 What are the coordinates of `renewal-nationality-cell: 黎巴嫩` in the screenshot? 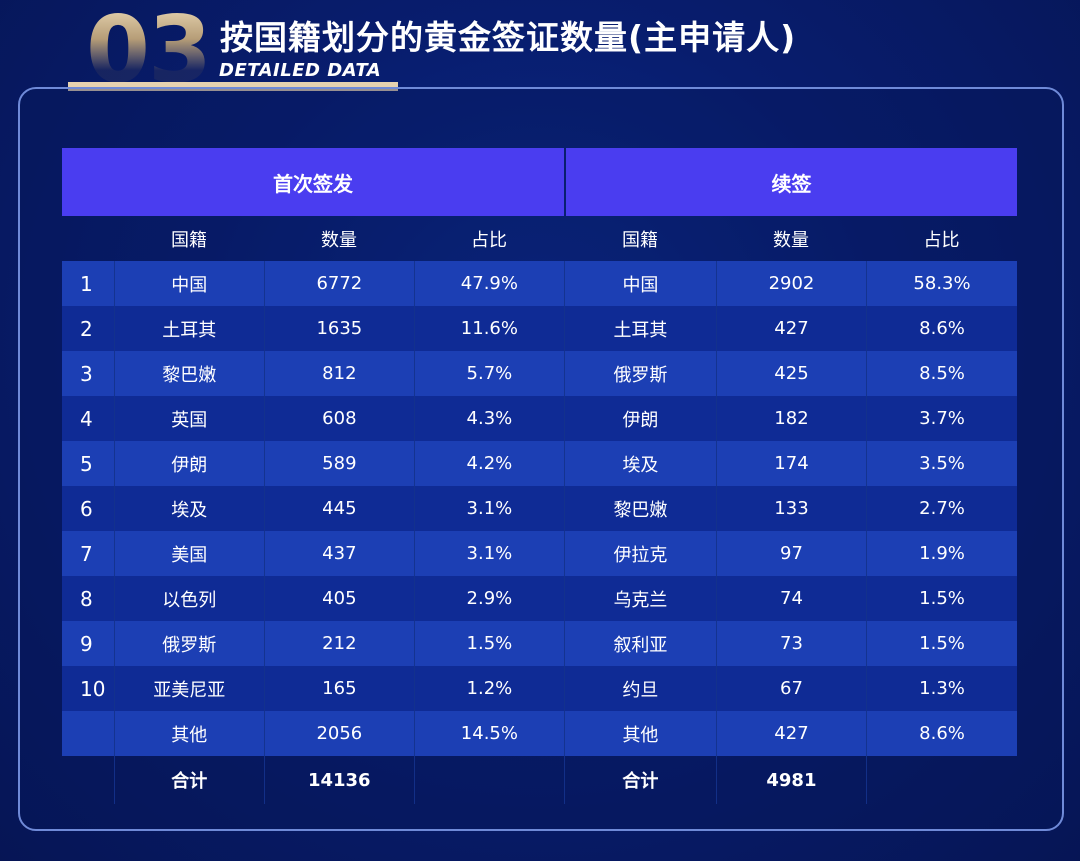 It's located at (639, 508).